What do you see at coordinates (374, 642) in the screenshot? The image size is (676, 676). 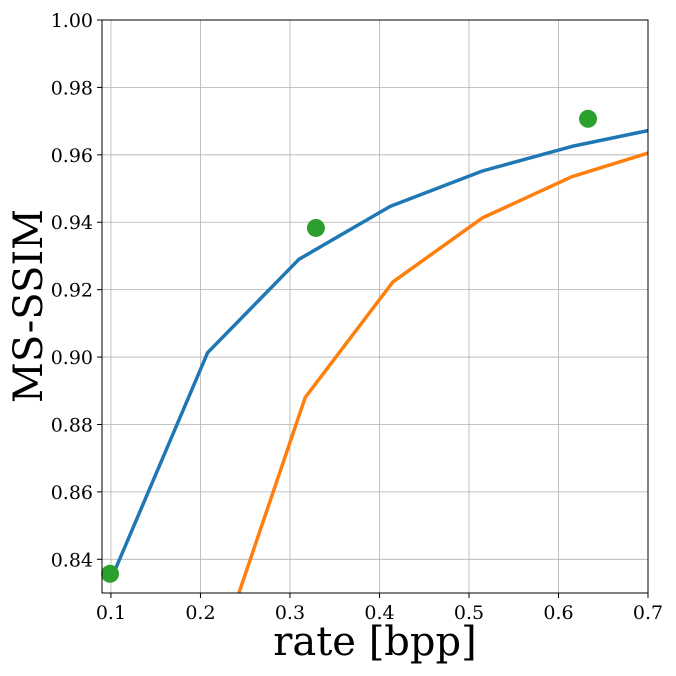 I see `x-axis-title: rate [bpp]` at bounding box center [374, 642].